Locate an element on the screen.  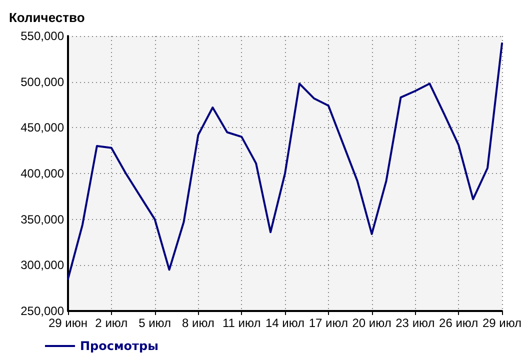
x-tick-label: 29 июл is located at coordinates (502, 323).